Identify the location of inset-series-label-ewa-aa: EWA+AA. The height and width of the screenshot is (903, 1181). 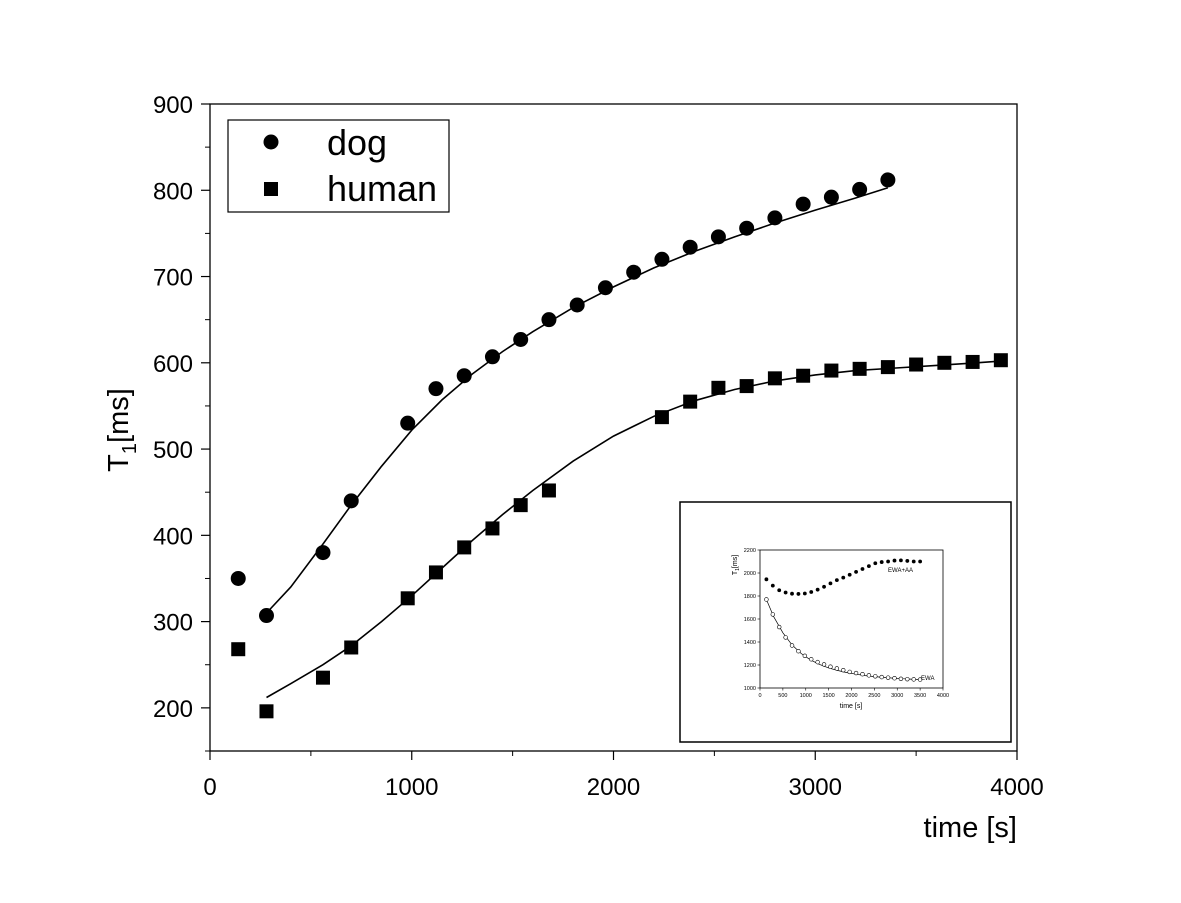
(900, 571).